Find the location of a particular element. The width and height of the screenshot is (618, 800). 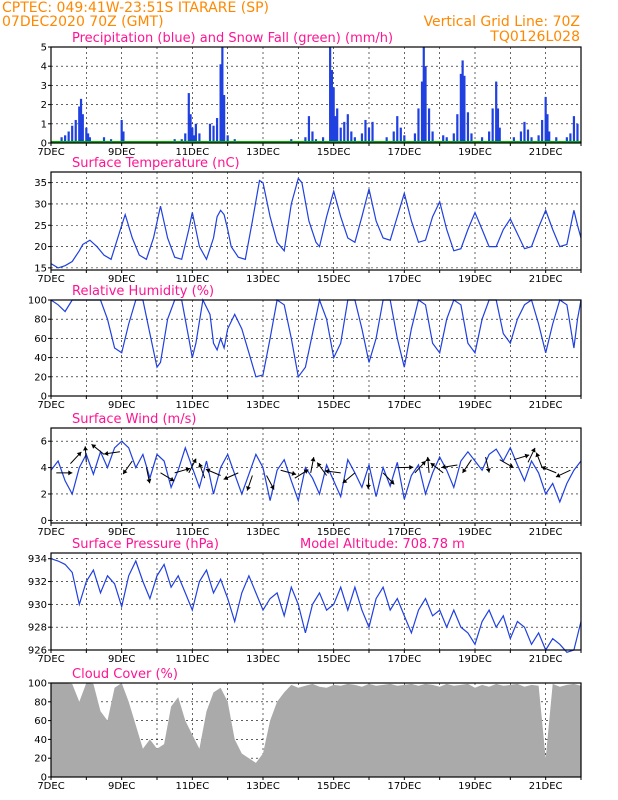

header-grid-line: Vertical Grid Line: 70Z is located at coordinates (502, 22).